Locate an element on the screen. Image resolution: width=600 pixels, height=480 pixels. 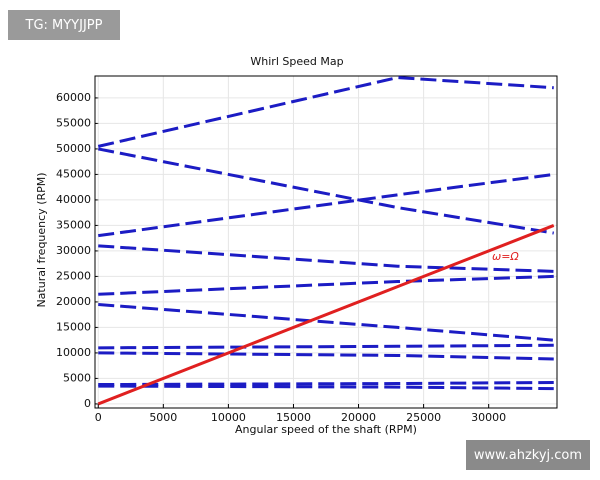
x-tick-label: 30000 is located at coordinates (488, 417).